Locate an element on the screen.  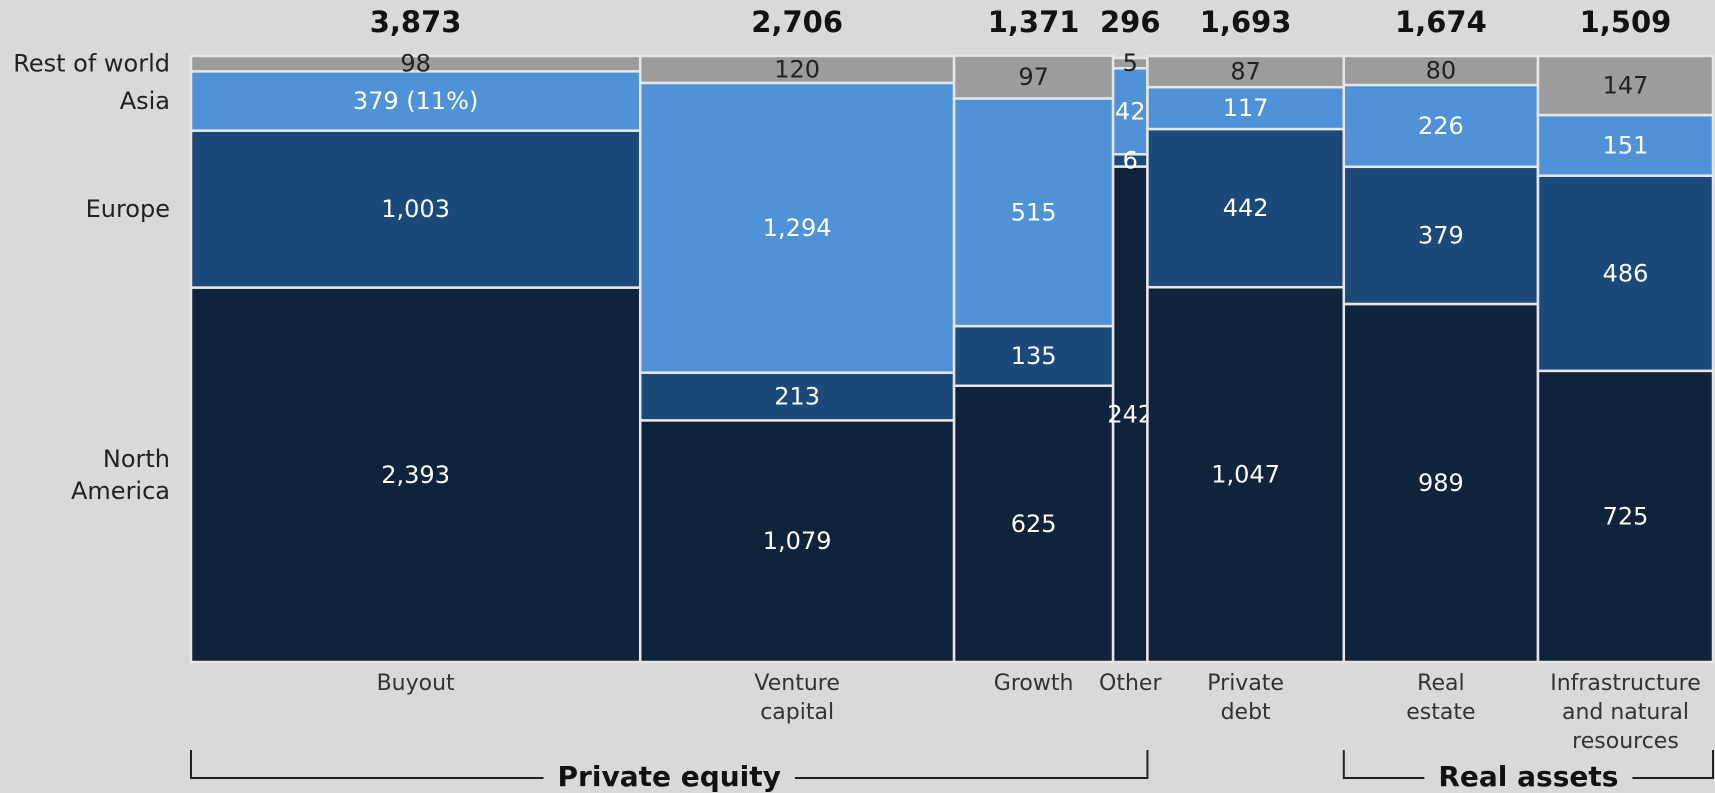
region-label-europe: Europe is located at coordinates (128, 209).